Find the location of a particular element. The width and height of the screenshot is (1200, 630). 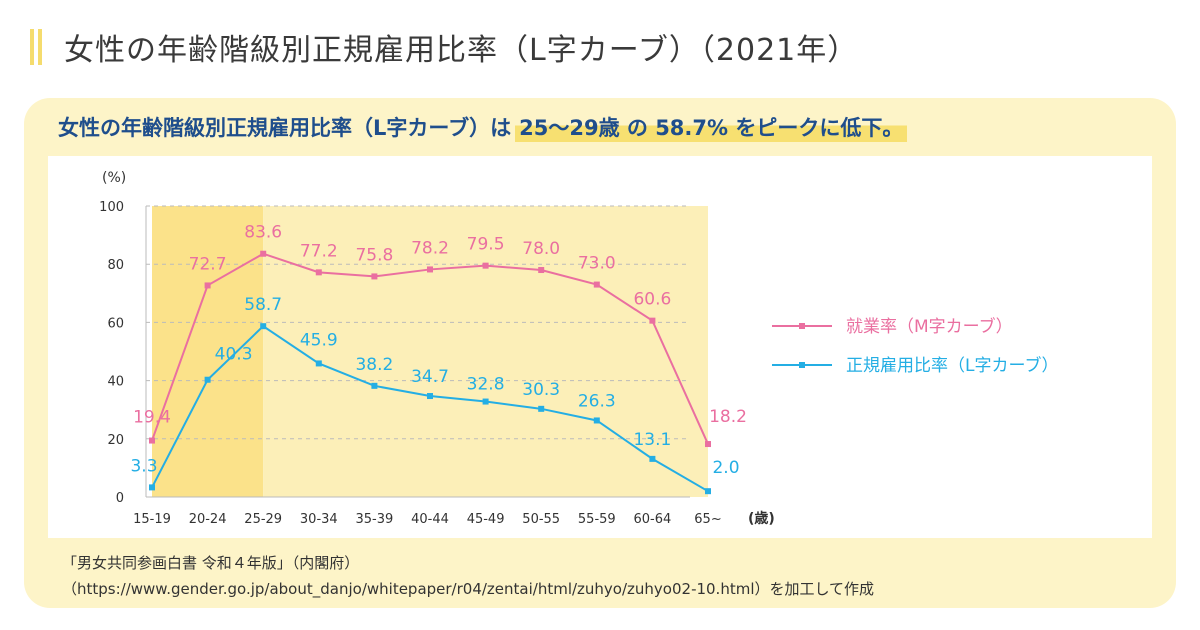

data-label: 30.3 is located at coordinates (541, 390).